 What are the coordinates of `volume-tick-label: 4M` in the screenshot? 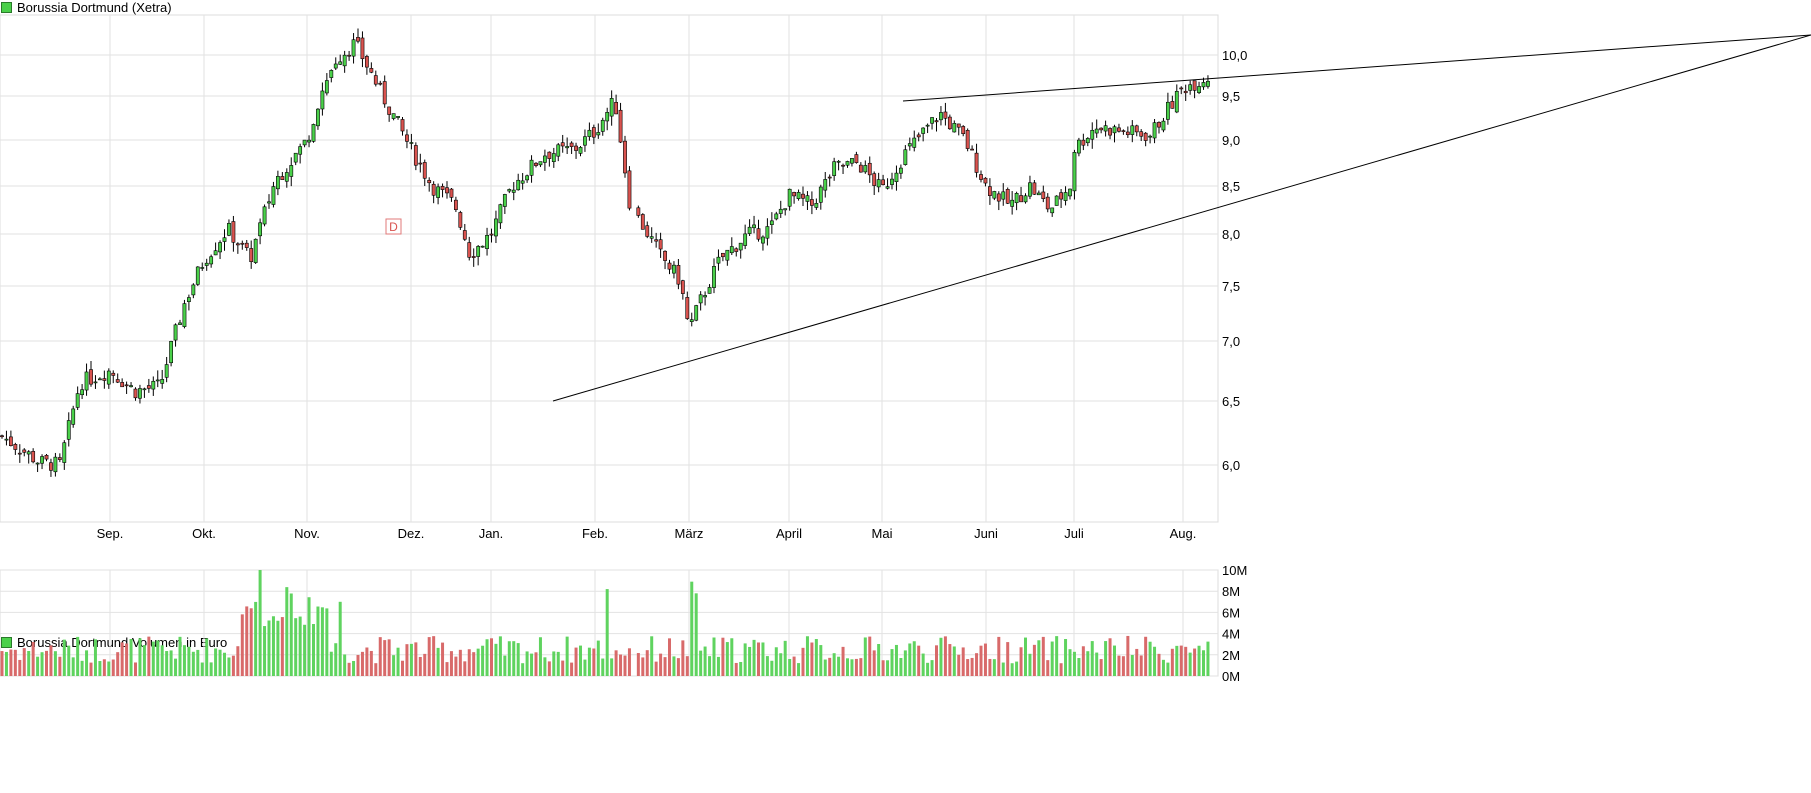 It's located at (1231, 634).